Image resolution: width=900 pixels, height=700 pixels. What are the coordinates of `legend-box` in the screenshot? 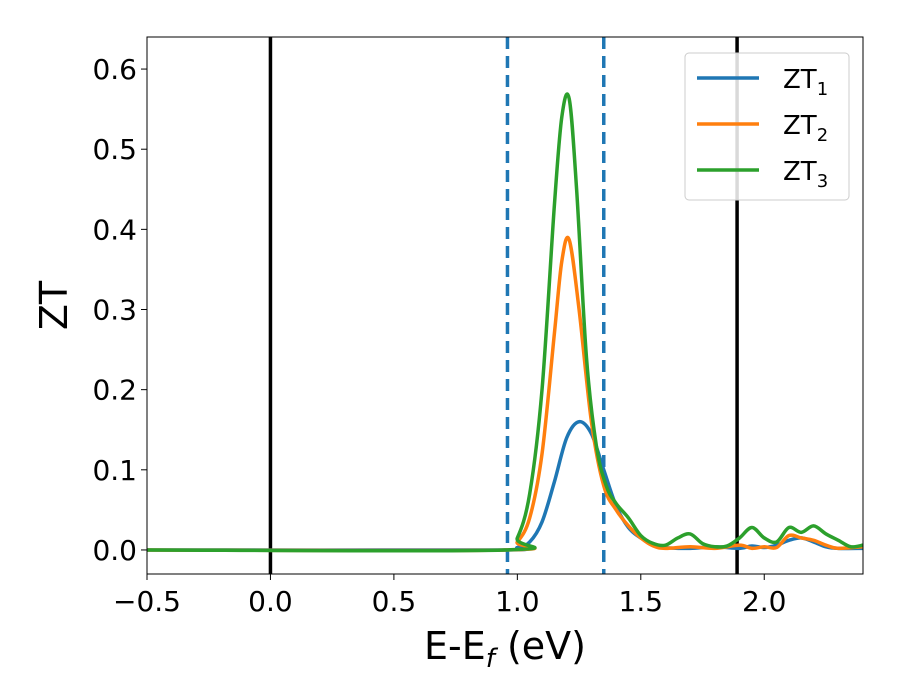 It's located at (767, 126).